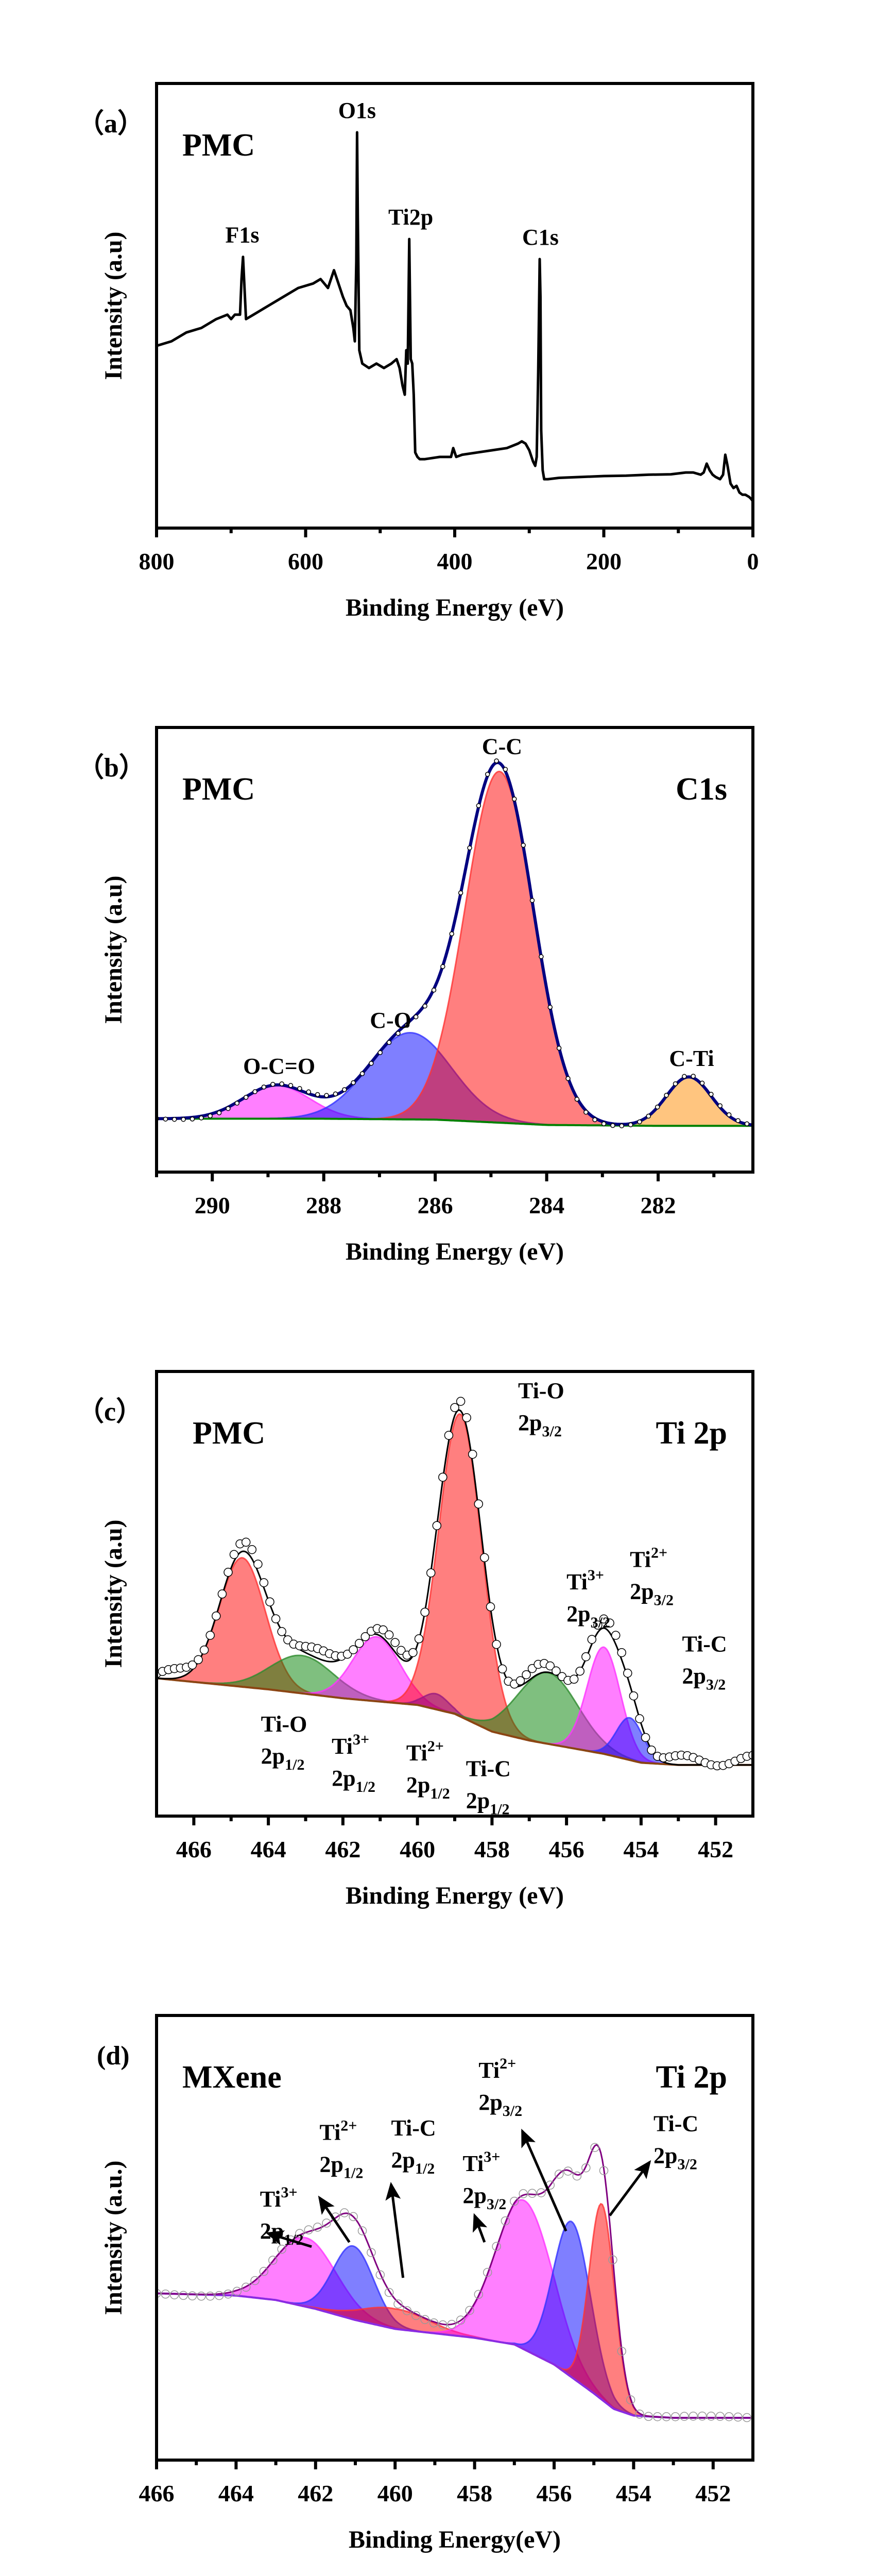 This screenshot has height=2576, width=877. I want to click on x-tick-label: 452, so click(715, 1849).